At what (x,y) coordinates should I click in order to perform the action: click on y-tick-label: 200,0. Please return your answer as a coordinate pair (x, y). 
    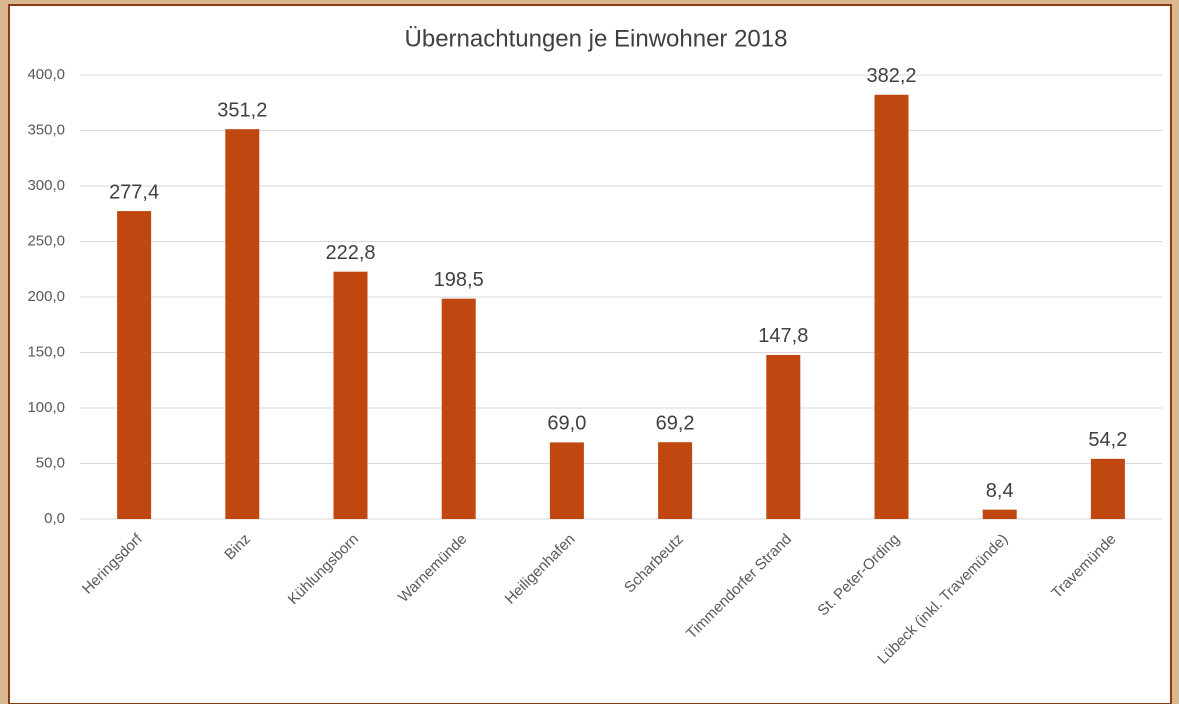
    Looking at the image, I should click on (46, 296).